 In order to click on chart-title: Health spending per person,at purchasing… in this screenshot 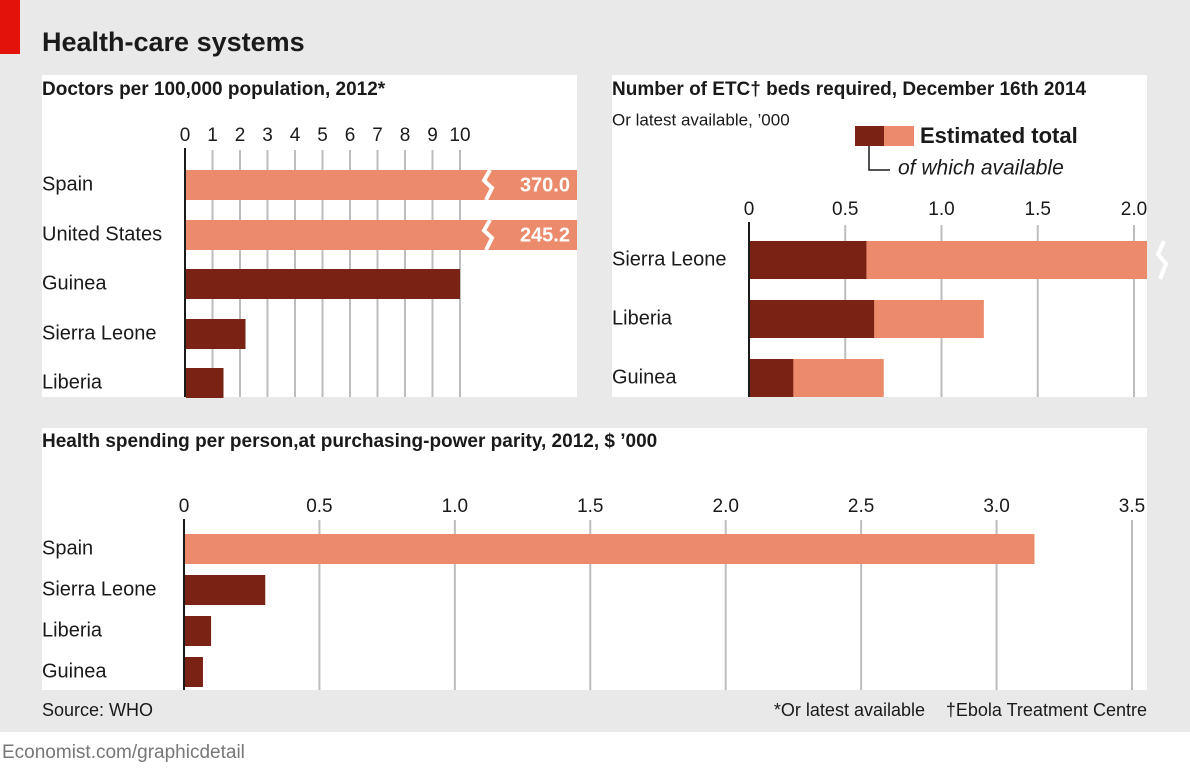, I will do `click(349, 441)`.